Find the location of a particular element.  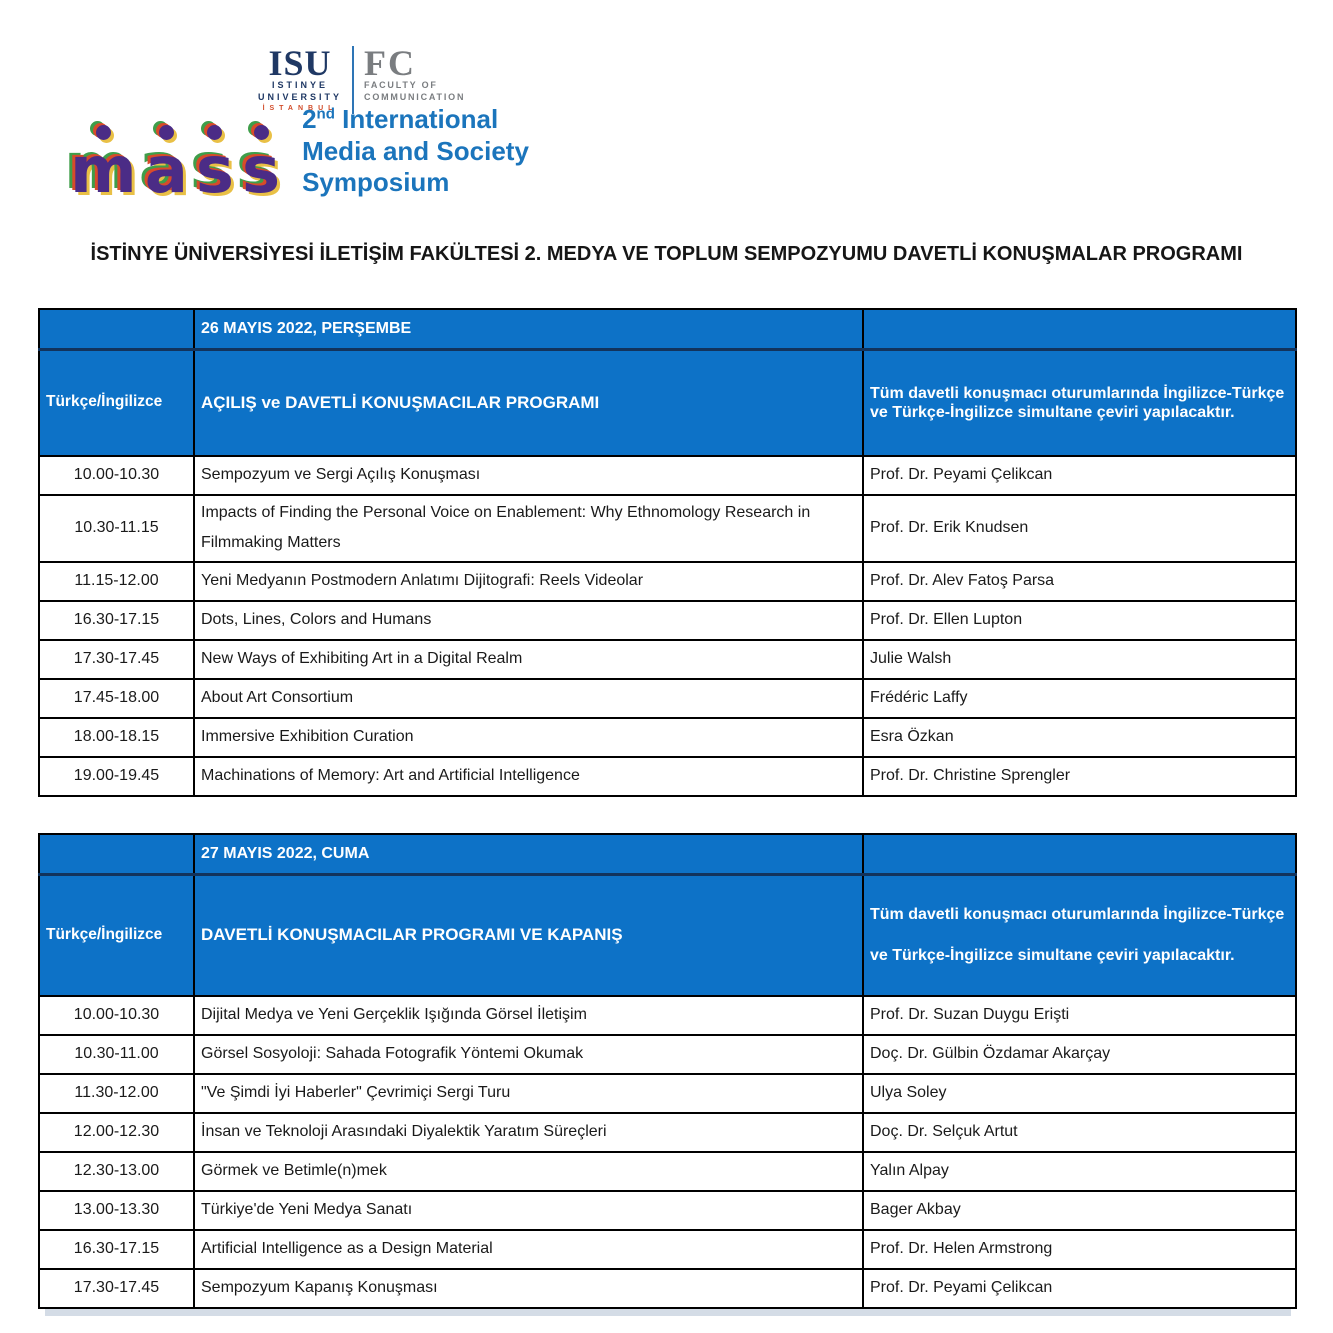

isu-acronym: ISU is located at coordinates (300, 63).